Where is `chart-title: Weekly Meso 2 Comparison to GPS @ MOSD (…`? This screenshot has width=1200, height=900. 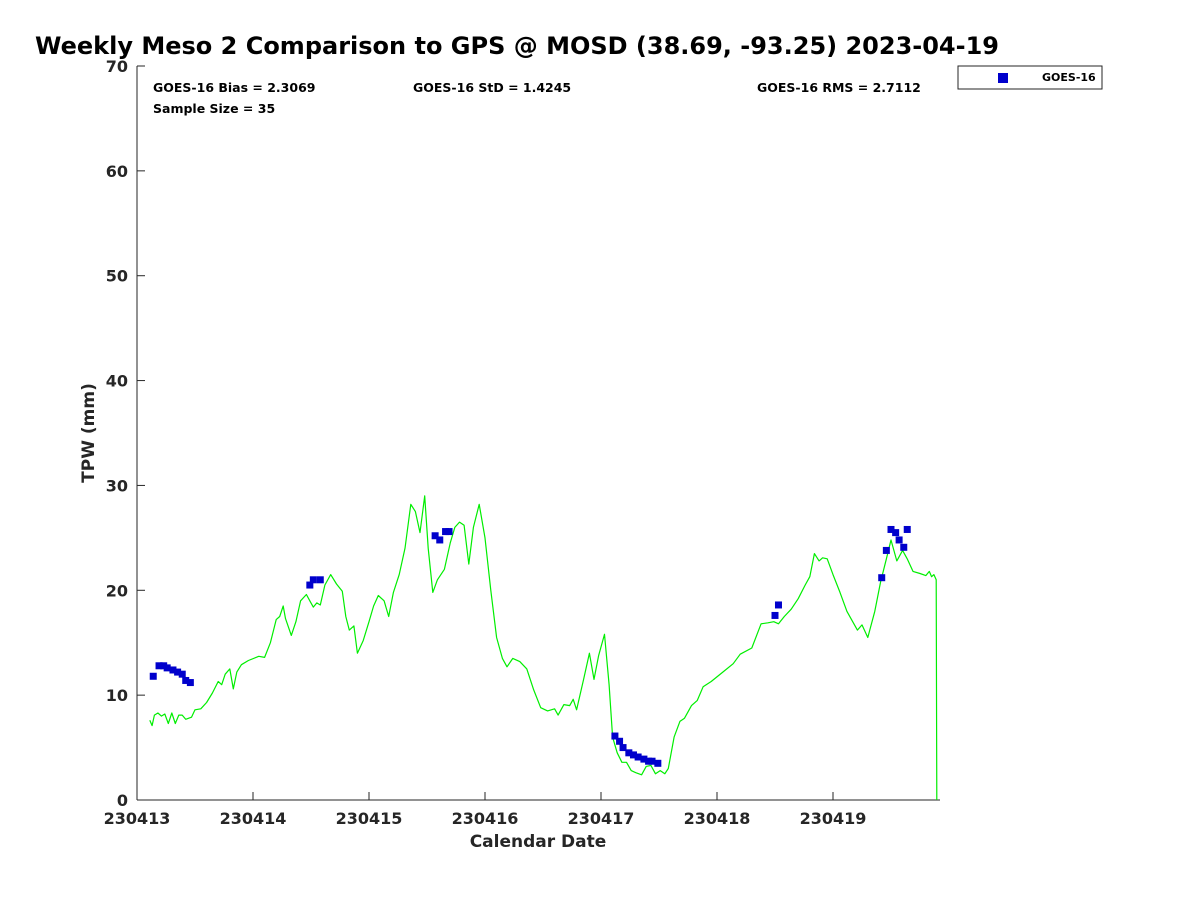
chart-title: Weekly Meso 2 Comparison to GPS @ MOSD (… is located at coordinates (517, 46).